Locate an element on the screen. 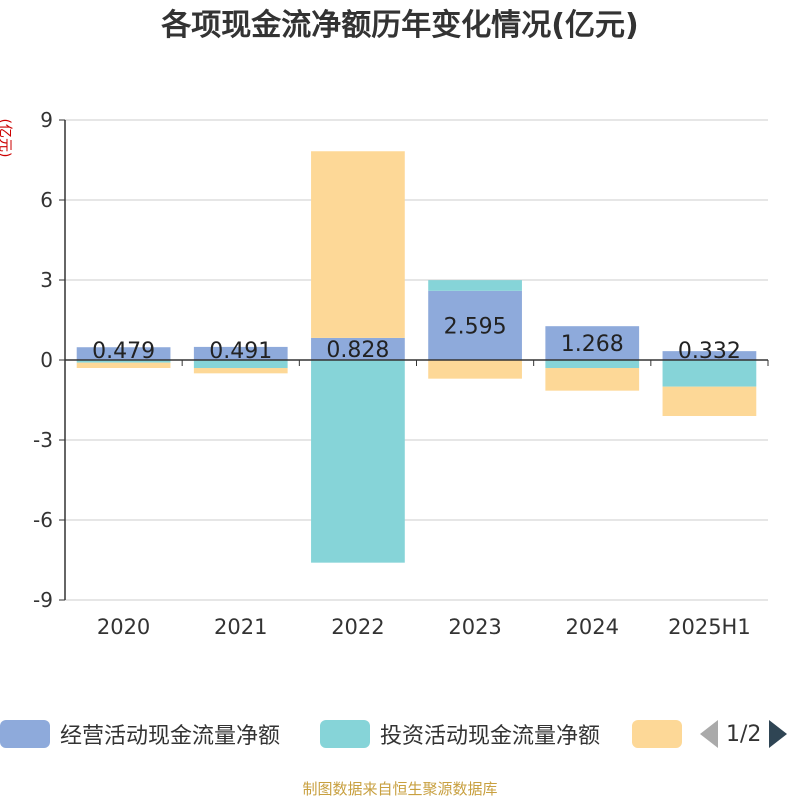 The height and width of the screenshot is (800, 800). bar-series1-2023 is located at coordinates (475, 325).